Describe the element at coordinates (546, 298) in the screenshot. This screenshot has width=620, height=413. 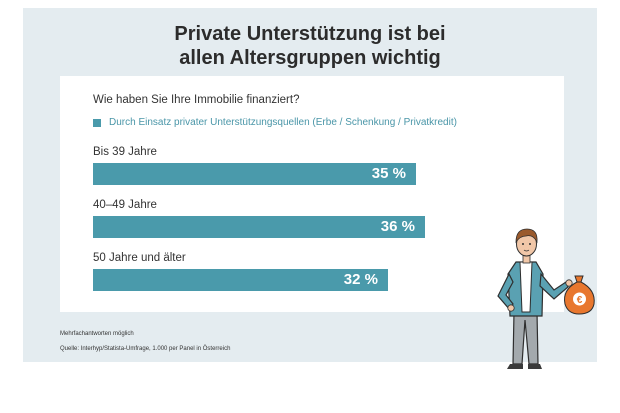
I see `man-holding-money-bag-illustration: €` at that location.